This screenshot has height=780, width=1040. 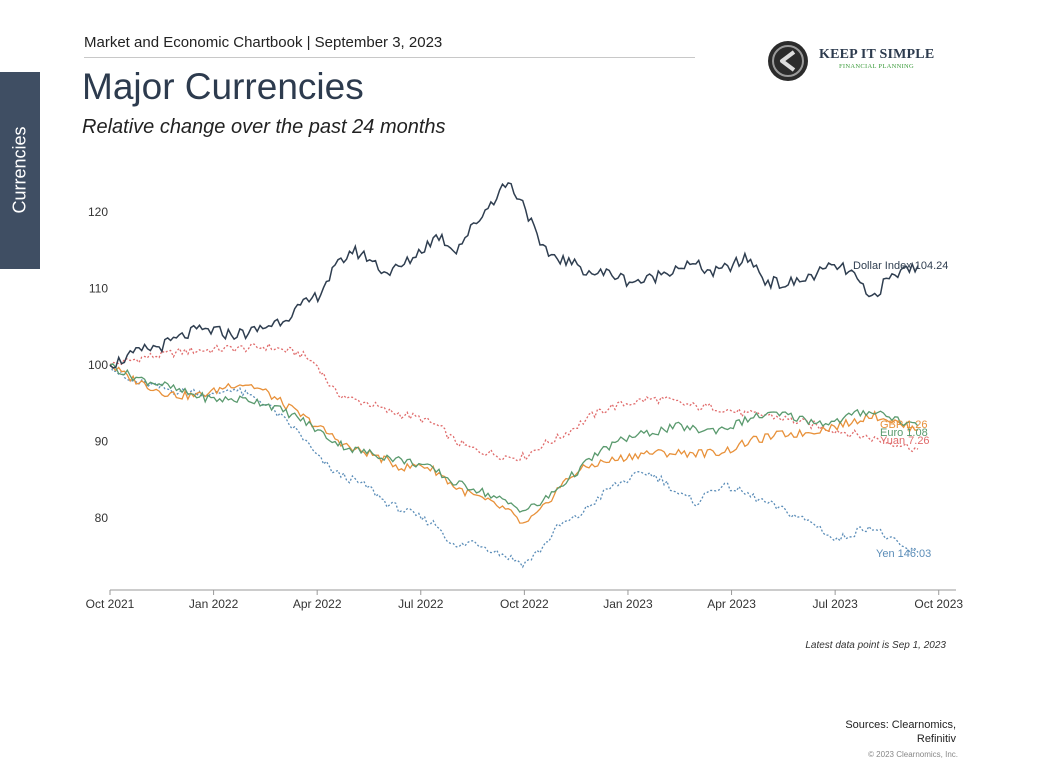 What do you see at coordinates (20, 170) in the screenshot?
I see `side-section-tab: Currencies` at bounding box center [20, 170].